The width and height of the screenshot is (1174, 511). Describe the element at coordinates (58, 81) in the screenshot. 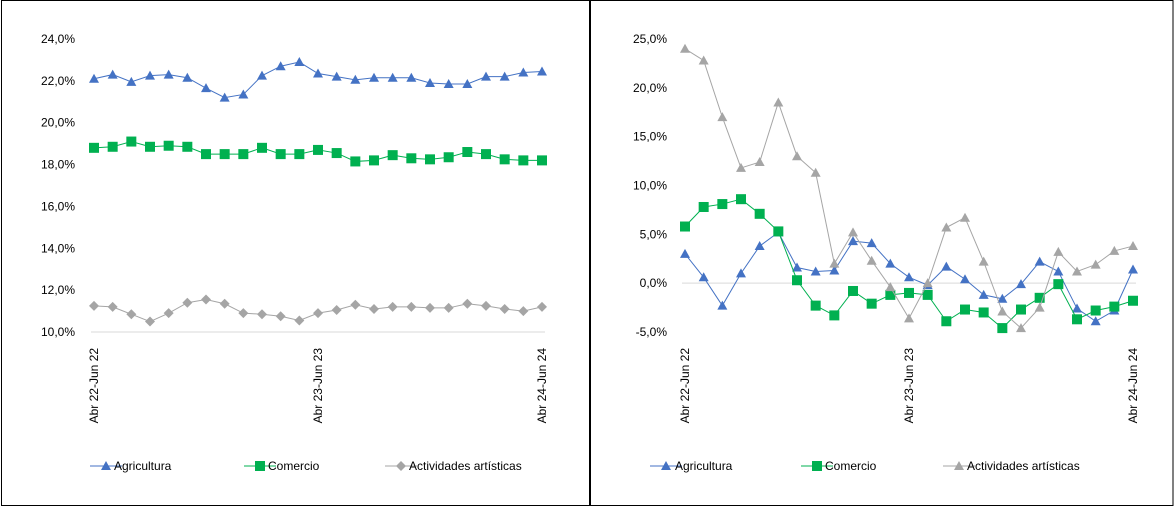

I see `y-tick-label: 22,0%` at that location.